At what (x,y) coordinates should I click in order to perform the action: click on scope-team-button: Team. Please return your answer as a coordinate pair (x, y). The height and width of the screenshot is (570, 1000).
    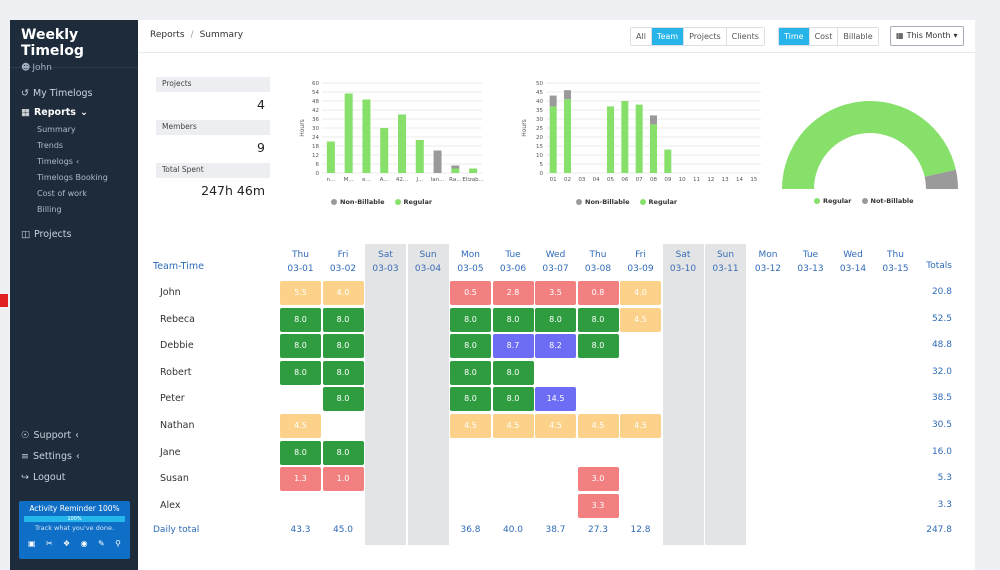
    Looking at the image, I should click on (668, 36).